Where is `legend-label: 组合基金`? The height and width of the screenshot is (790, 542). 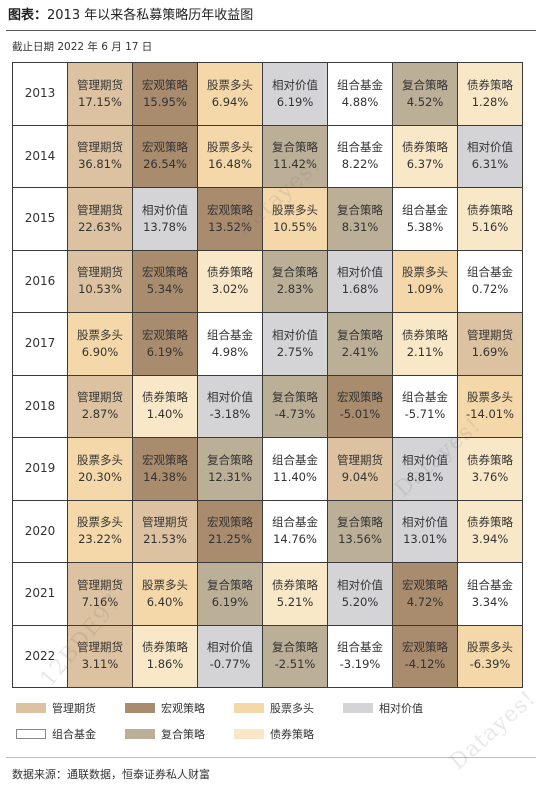
legend-label: 组合基金 is located at coordinates (74, 734).